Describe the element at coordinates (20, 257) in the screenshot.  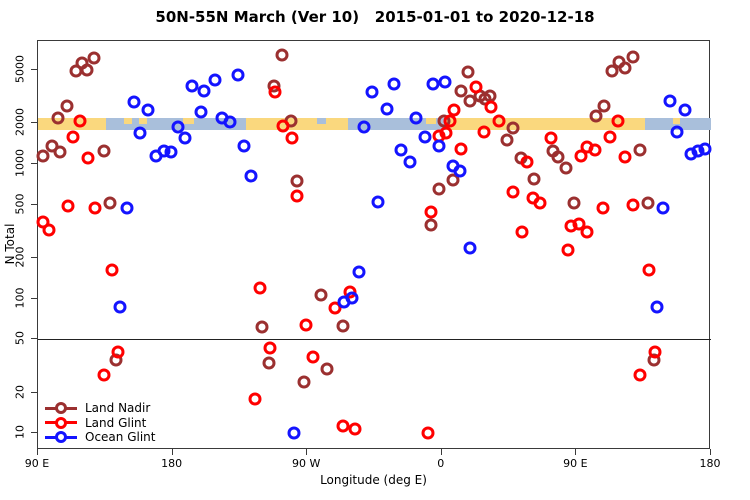
I see `y-tick-label: 200` at that location.